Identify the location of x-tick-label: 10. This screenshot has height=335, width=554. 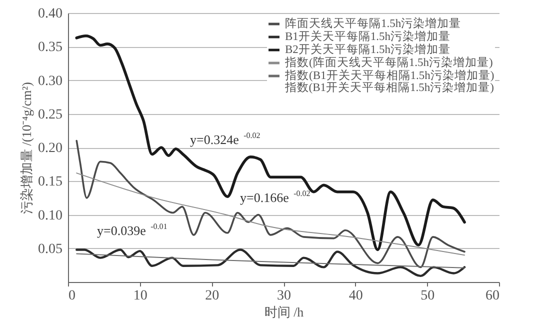
(140, 296).